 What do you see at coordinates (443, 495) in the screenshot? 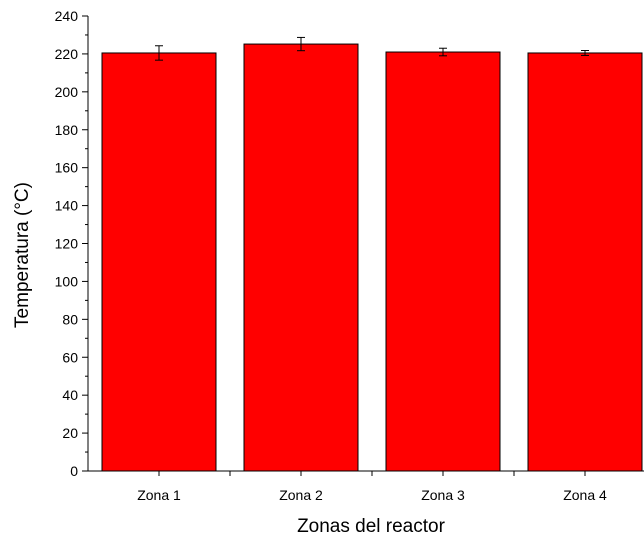
I see `x-tick-label: Zona 3` at bounding box center [443, 495].